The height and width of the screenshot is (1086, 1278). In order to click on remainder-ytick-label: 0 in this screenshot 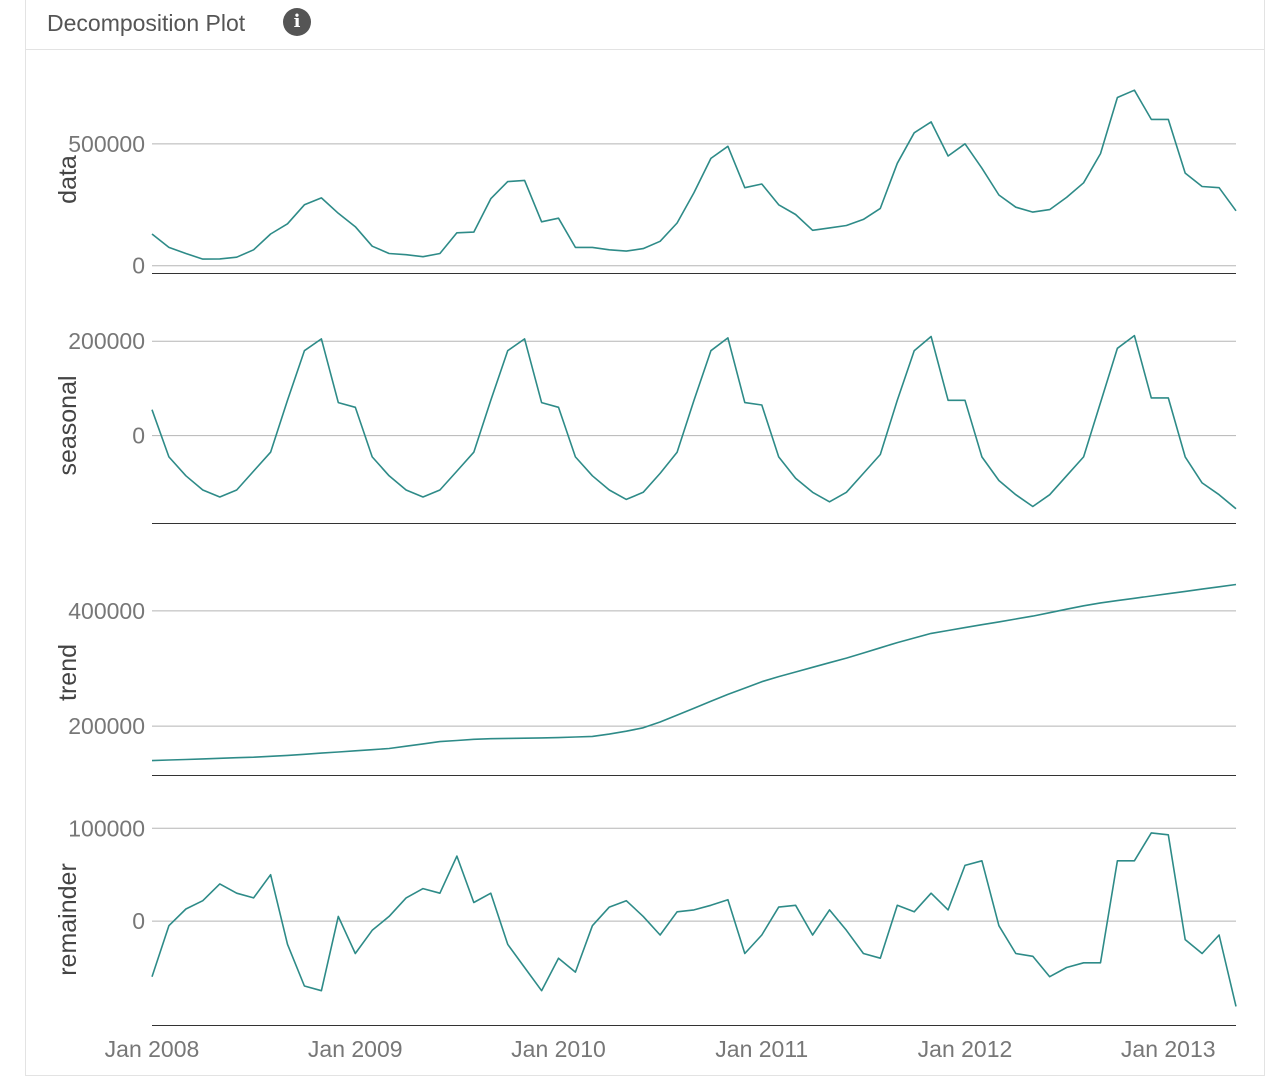, I will do `click(138, 921)`.